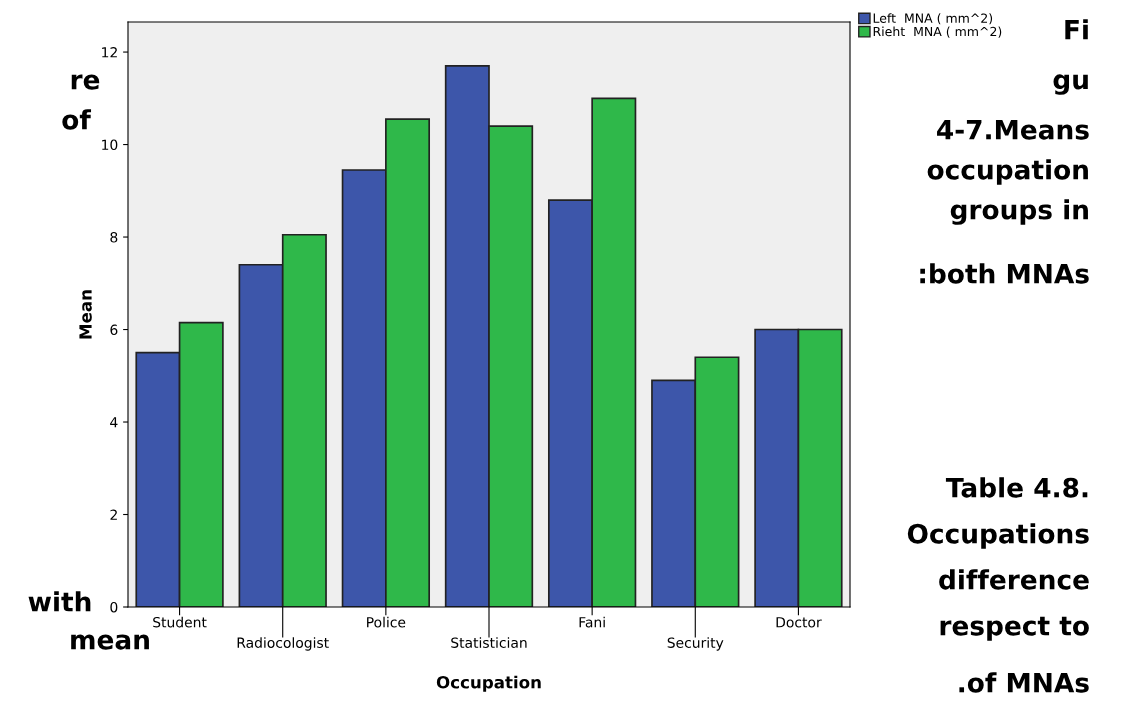 This screenshot has height=722, width=1127. Describe the element at coordinates (114, 607) in the screenshot. I see `y-tick-label: 0` at that location.